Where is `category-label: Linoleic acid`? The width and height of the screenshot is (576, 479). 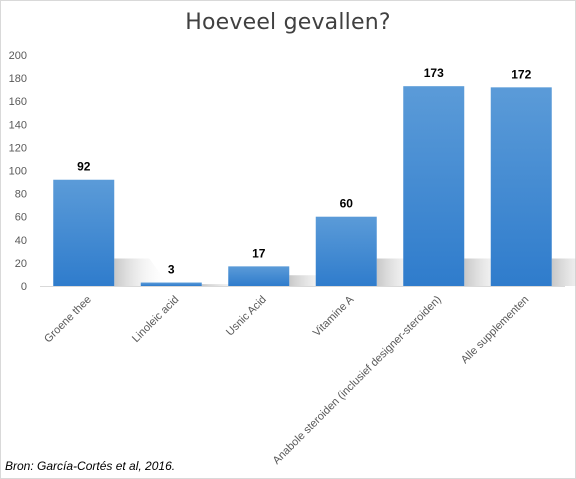 category-label: Linoleic acid is located at coordinates (155, 319).